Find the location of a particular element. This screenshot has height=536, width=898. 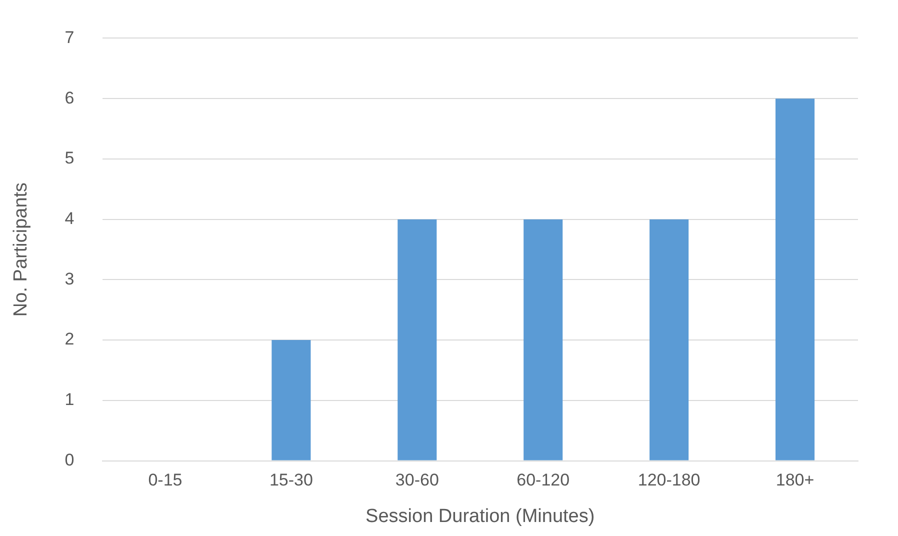

x-axis-title: Session Duration (Minutes) is located at coordinates (480, 516).